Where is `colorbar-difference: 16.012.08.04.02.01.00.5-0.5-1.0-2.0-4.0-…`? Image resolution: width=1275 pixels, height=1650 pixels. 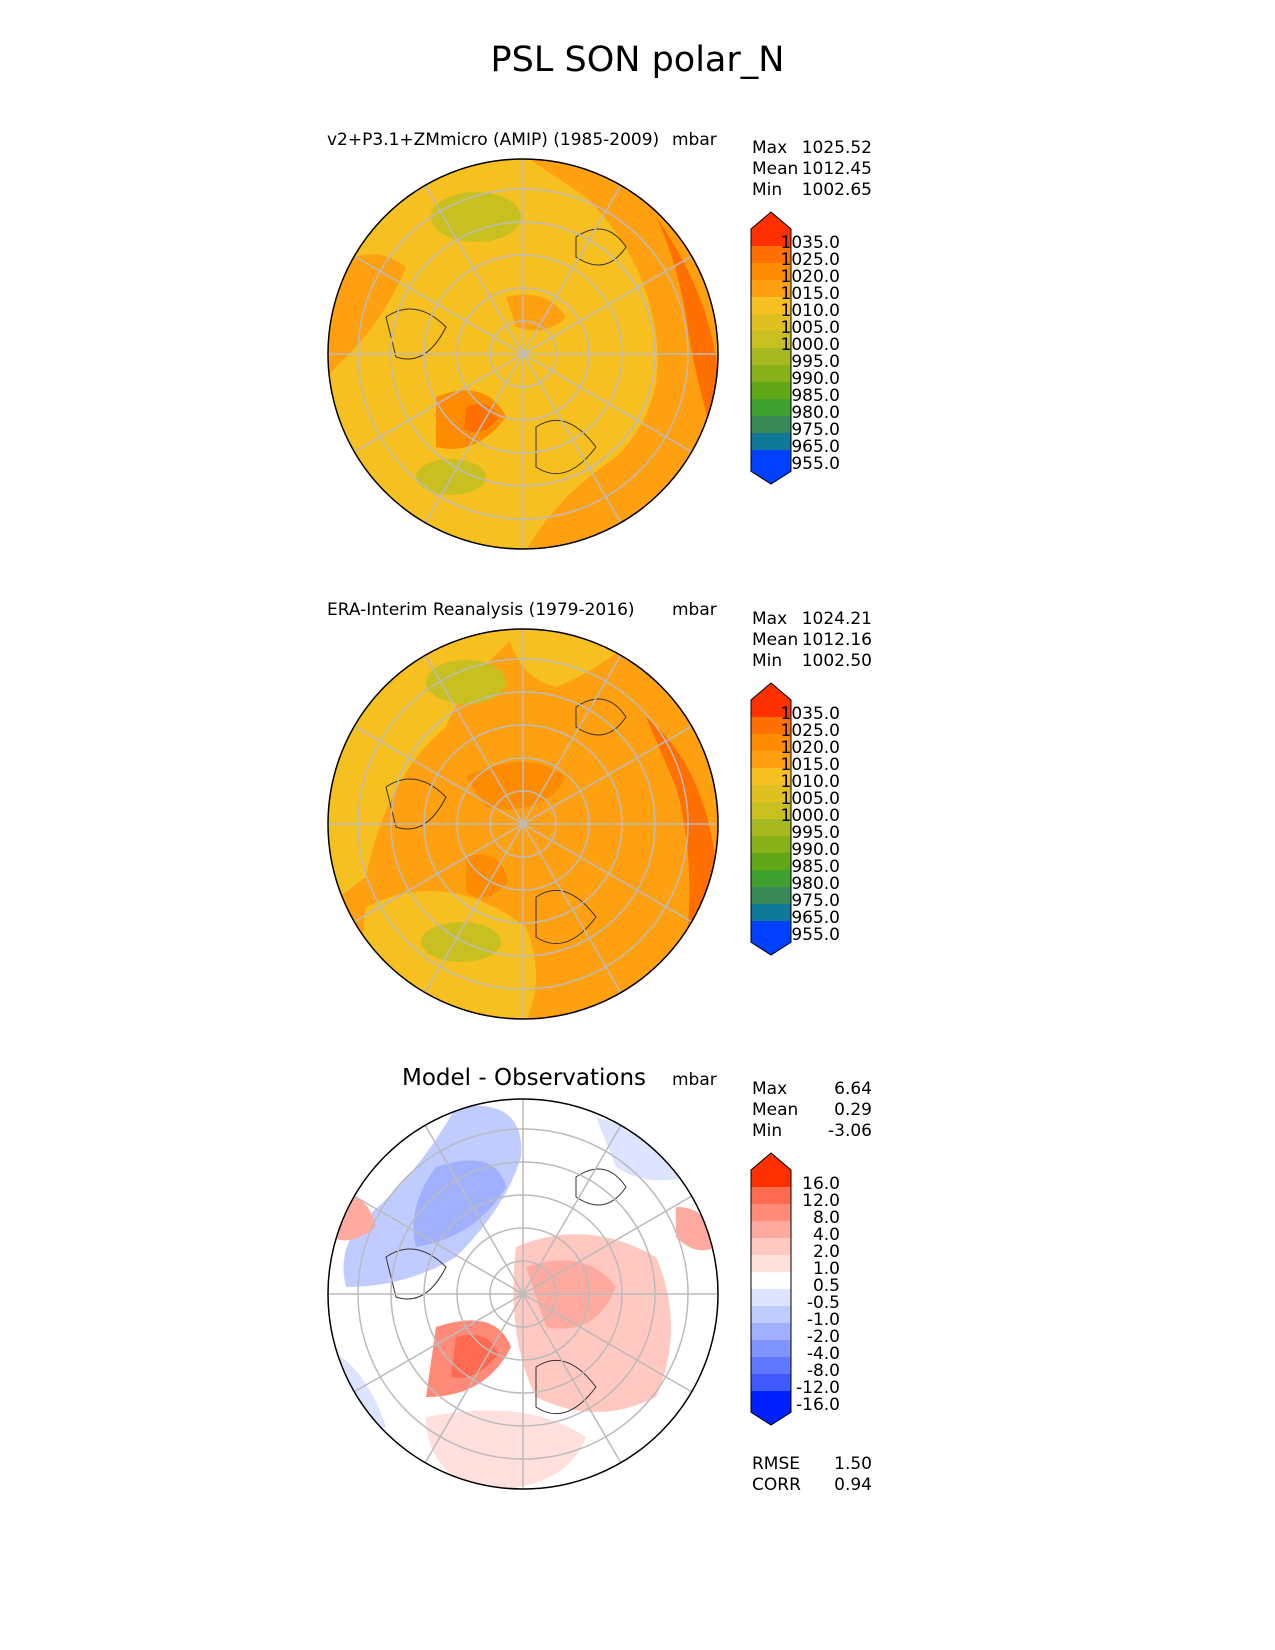
colorbar-difference: 16.012.08.04.02.01.00.5-0.5-1.0-2.0-4.0-… is located at coordinates (795, 1289).